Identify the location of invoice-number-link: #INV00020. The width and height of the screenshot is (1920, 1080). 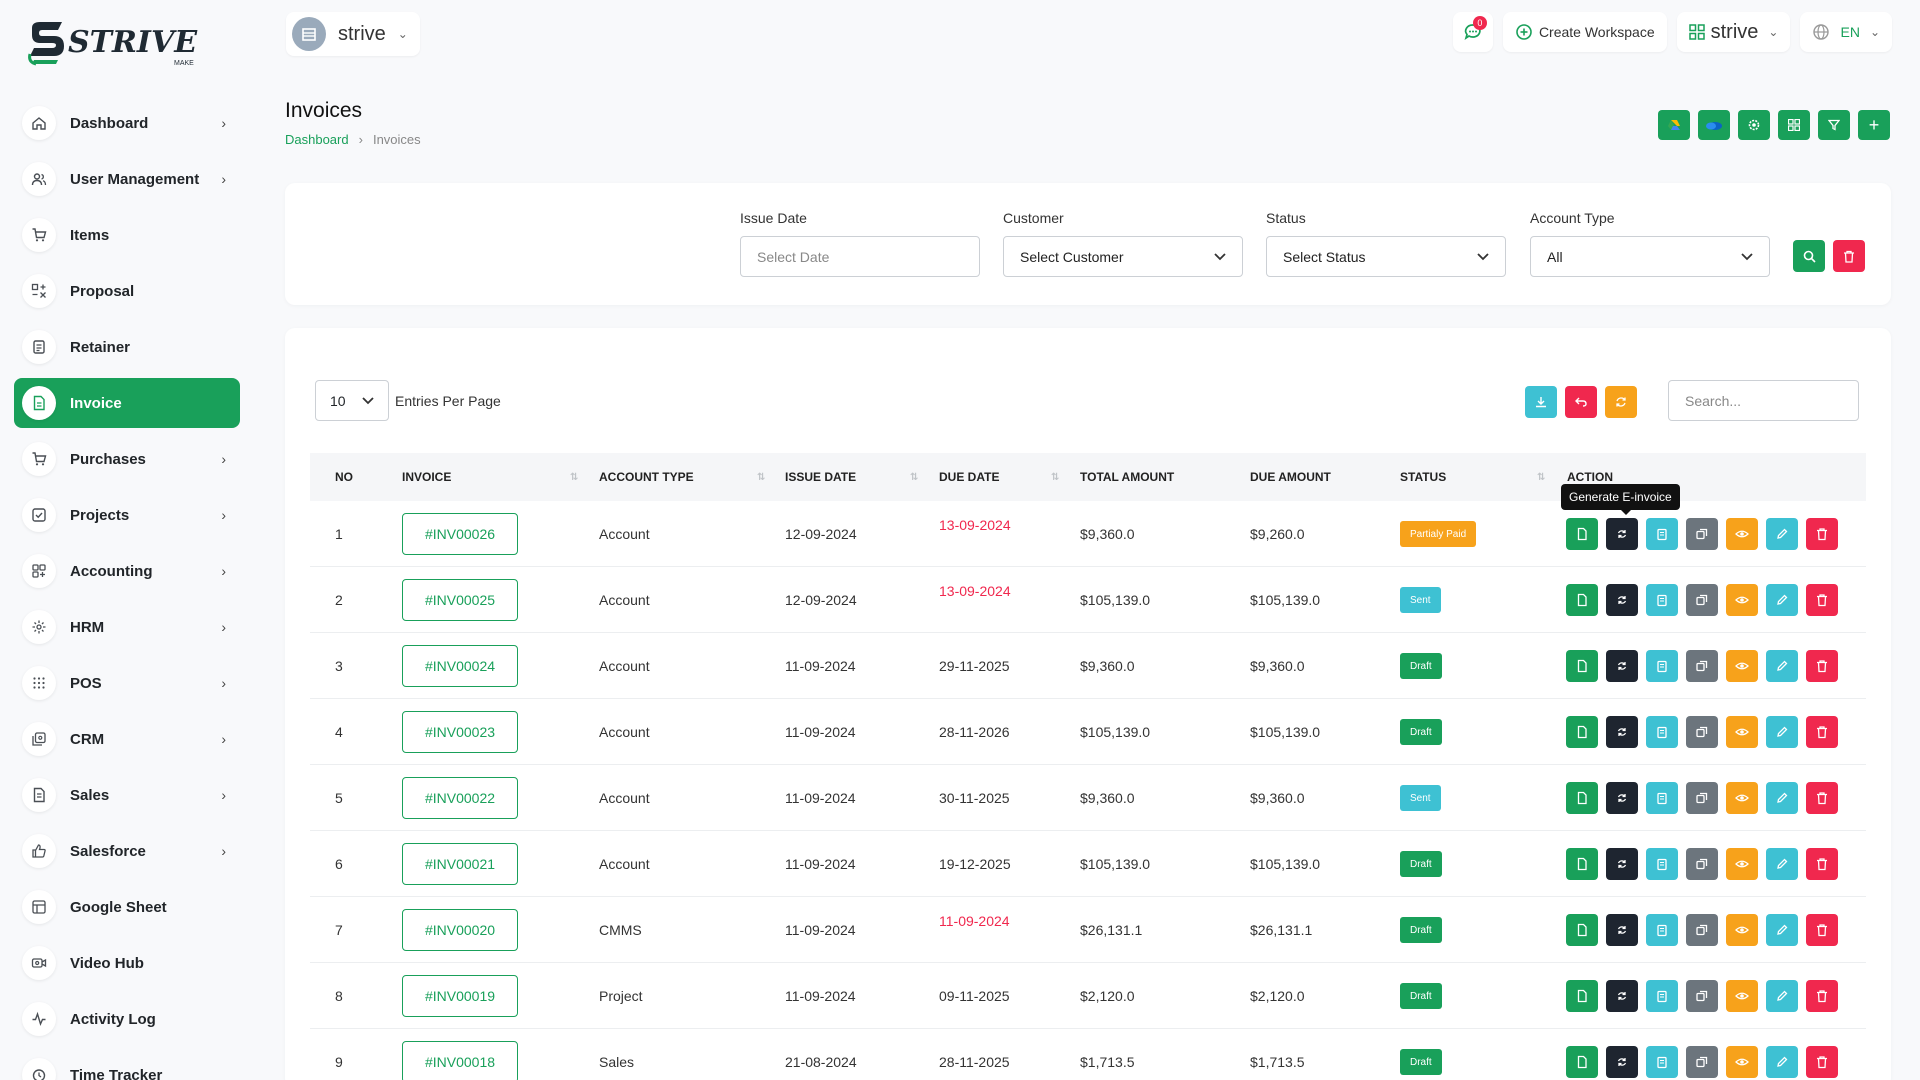
(460, 930).